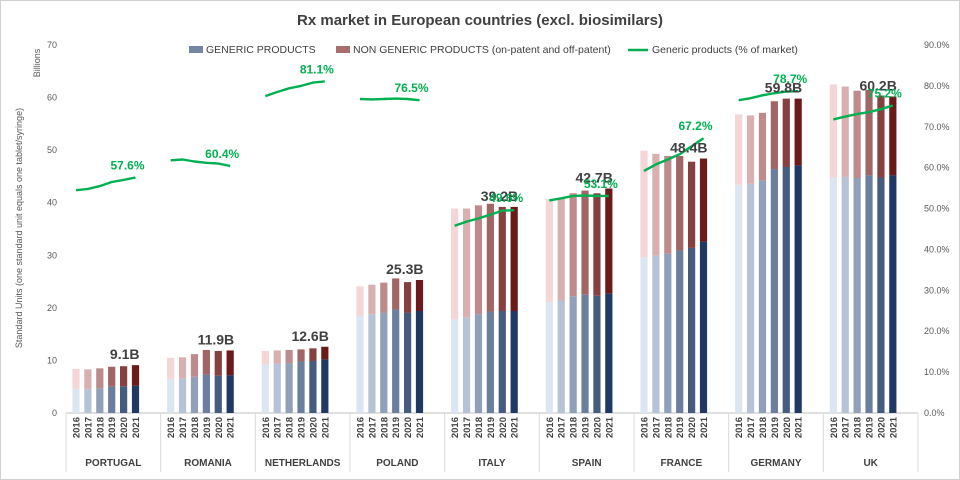 Image resolution: width=960 pixels, height=480 pixels. What do you see at coordinates (303, 463) in the screenshot?
I see `country-label: NETHERLANDS` at bounding box center [303, 463].